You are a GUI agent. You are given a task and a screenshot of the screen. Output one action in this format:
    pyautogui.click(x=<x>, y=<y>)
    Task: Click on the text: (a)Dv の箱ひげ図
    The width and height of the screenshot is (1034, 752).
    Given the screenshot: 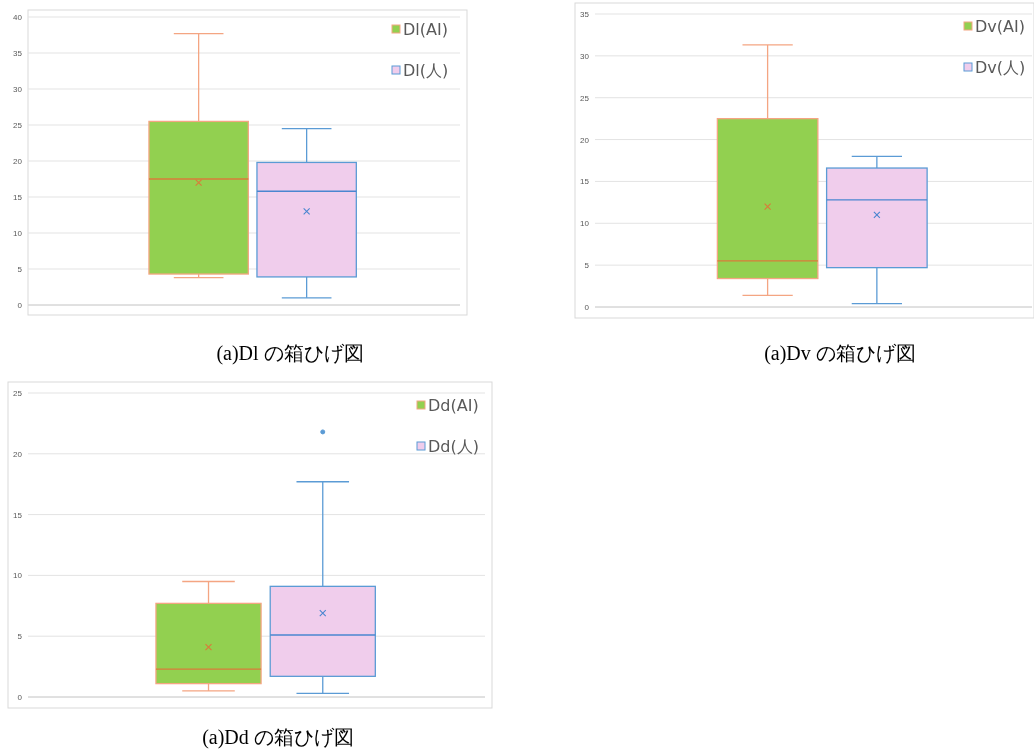 What is the action you would take?
    pyautogui.click(x=840, y=353)
    